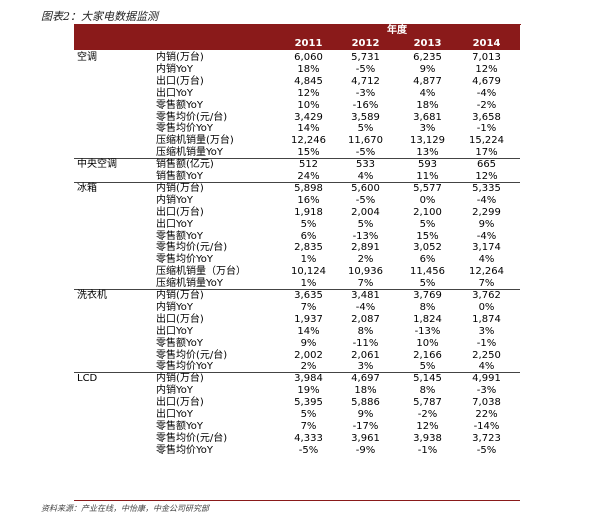  I want to click on table-cell: 3,723, so click(486, 438).